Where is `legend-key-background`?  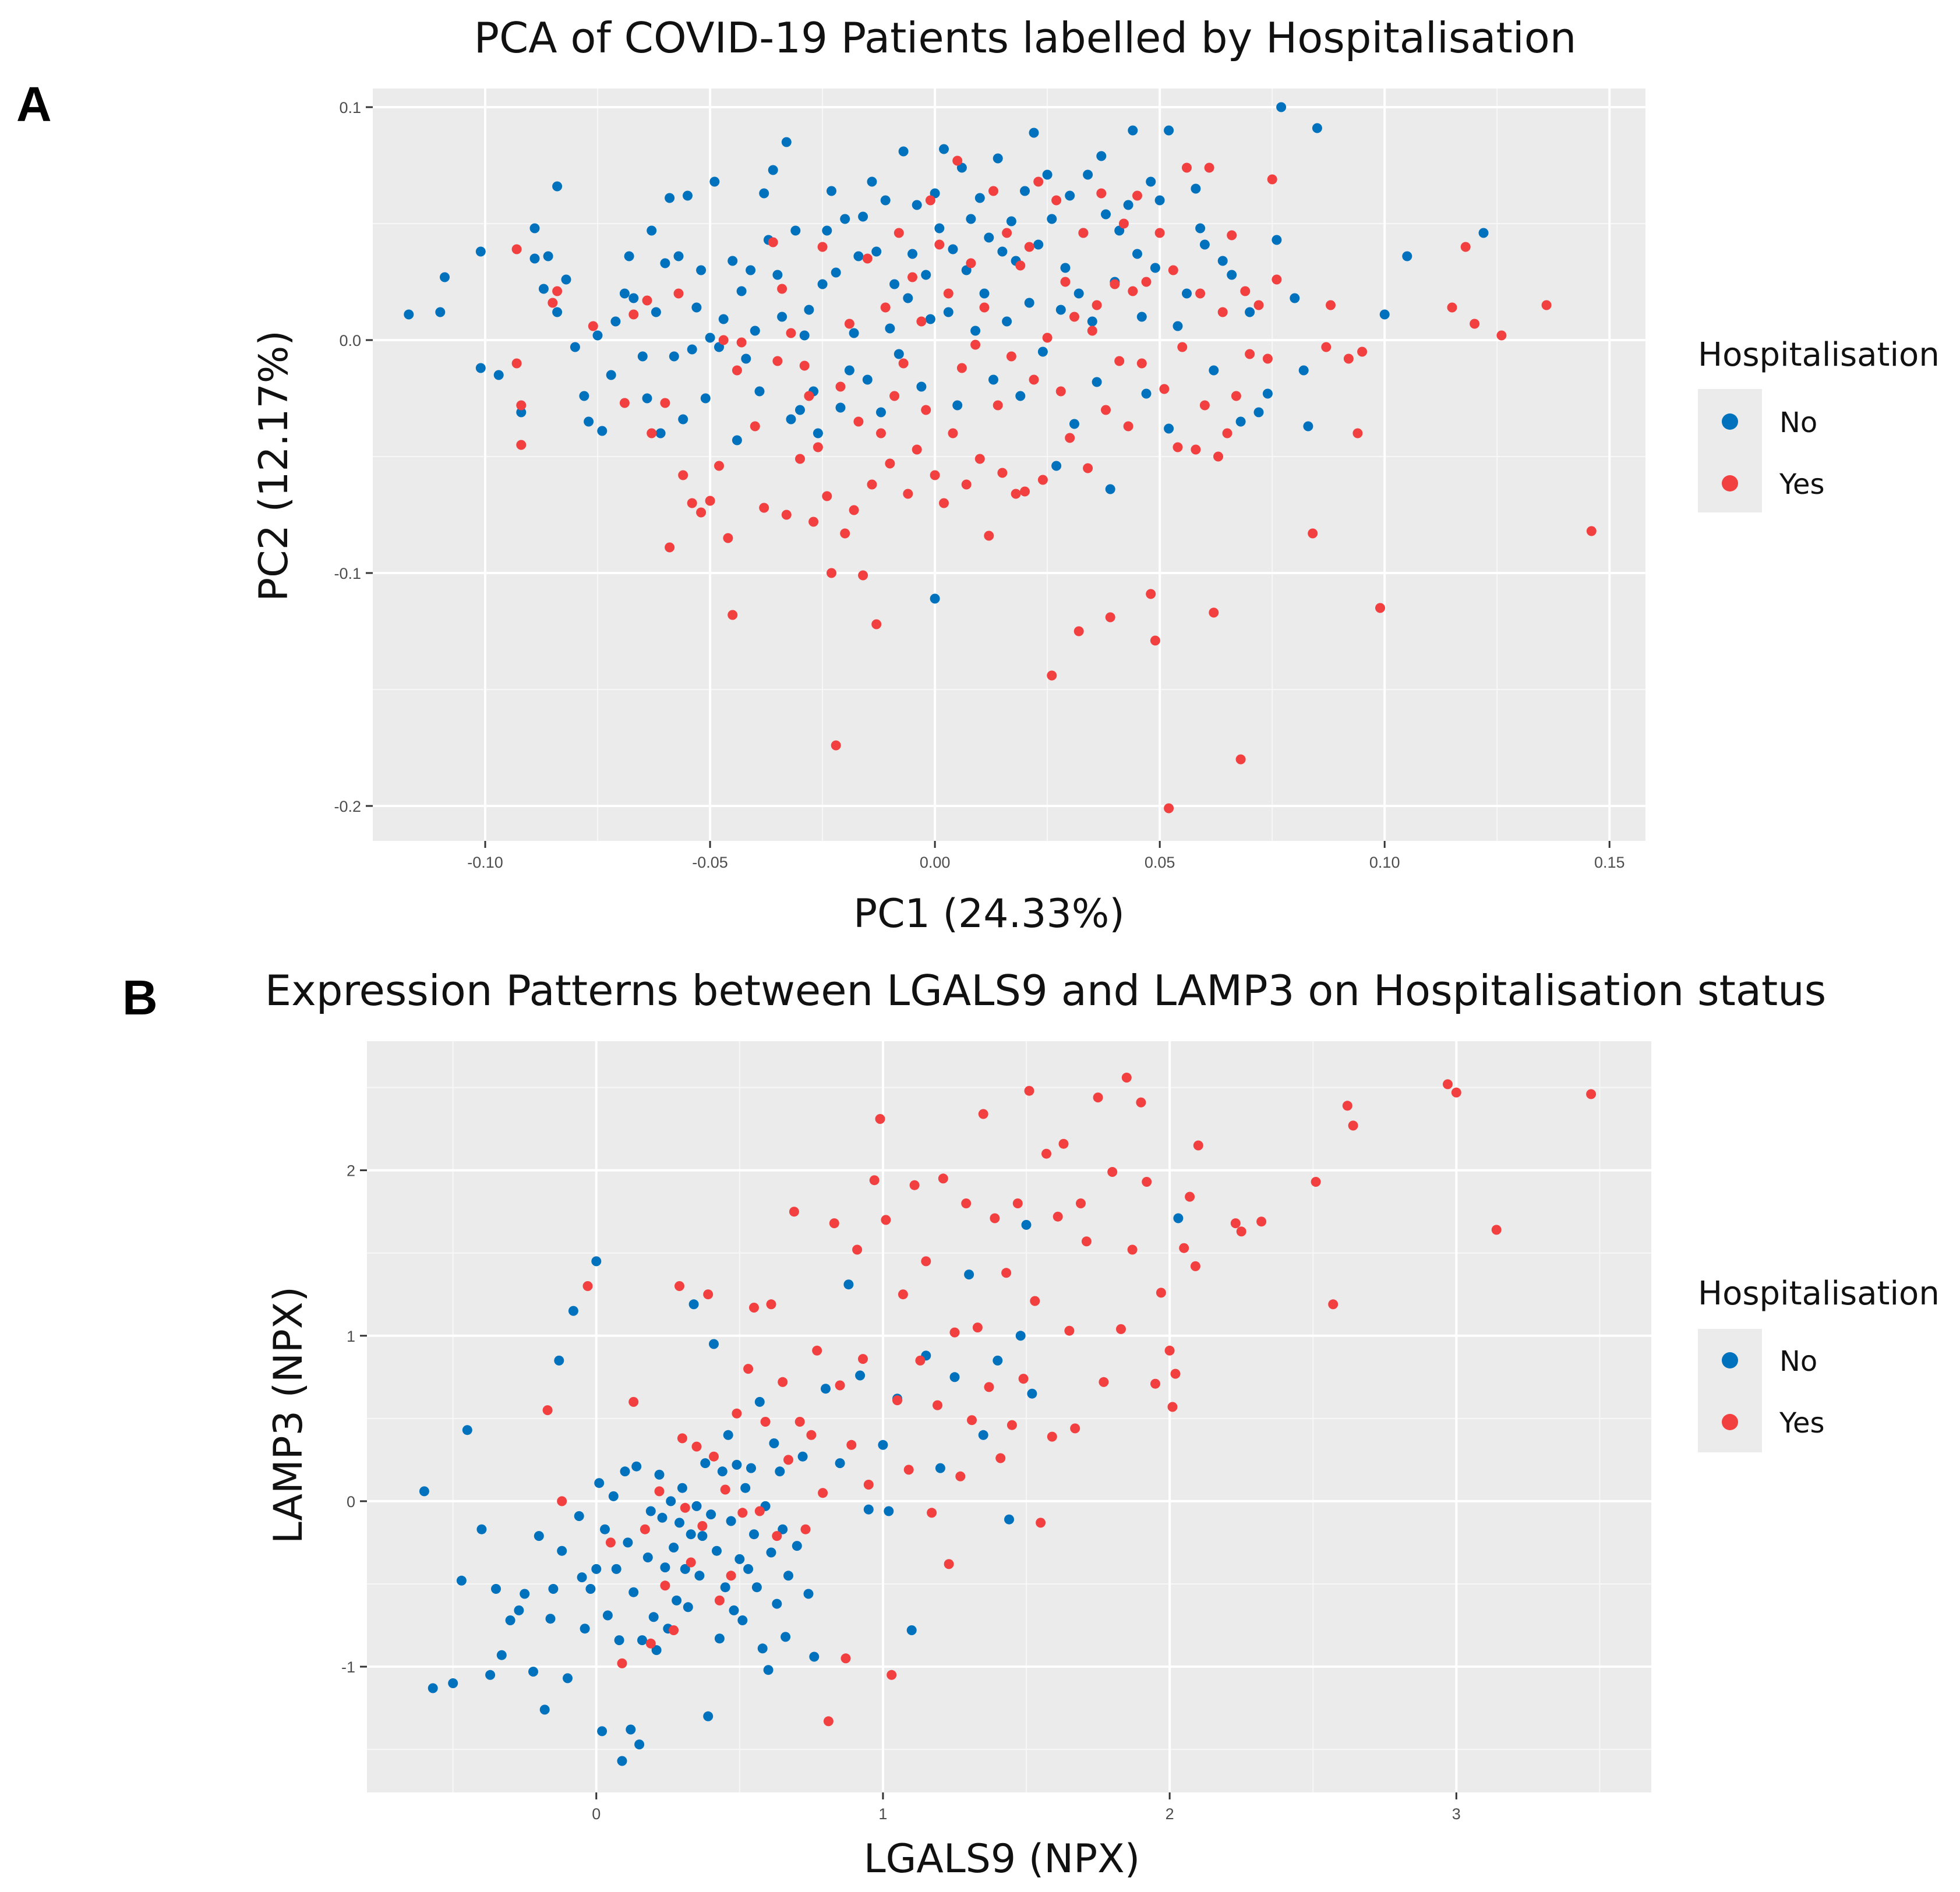
legend-key-background is located at coordinates (1730, 1390).